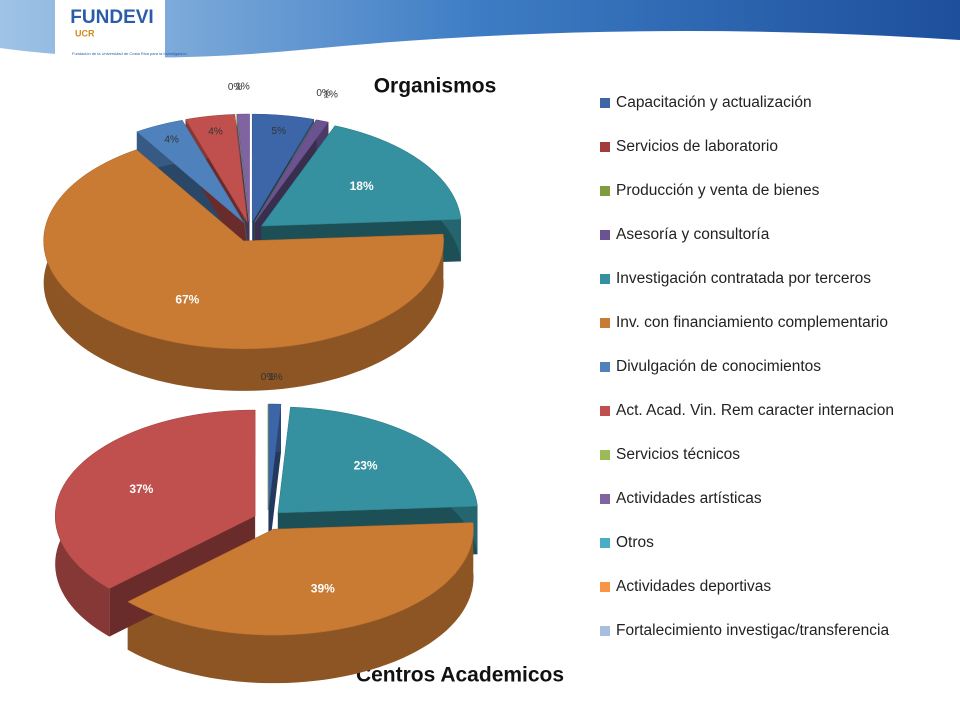  I want to click on logo-box, so click(110, 34).